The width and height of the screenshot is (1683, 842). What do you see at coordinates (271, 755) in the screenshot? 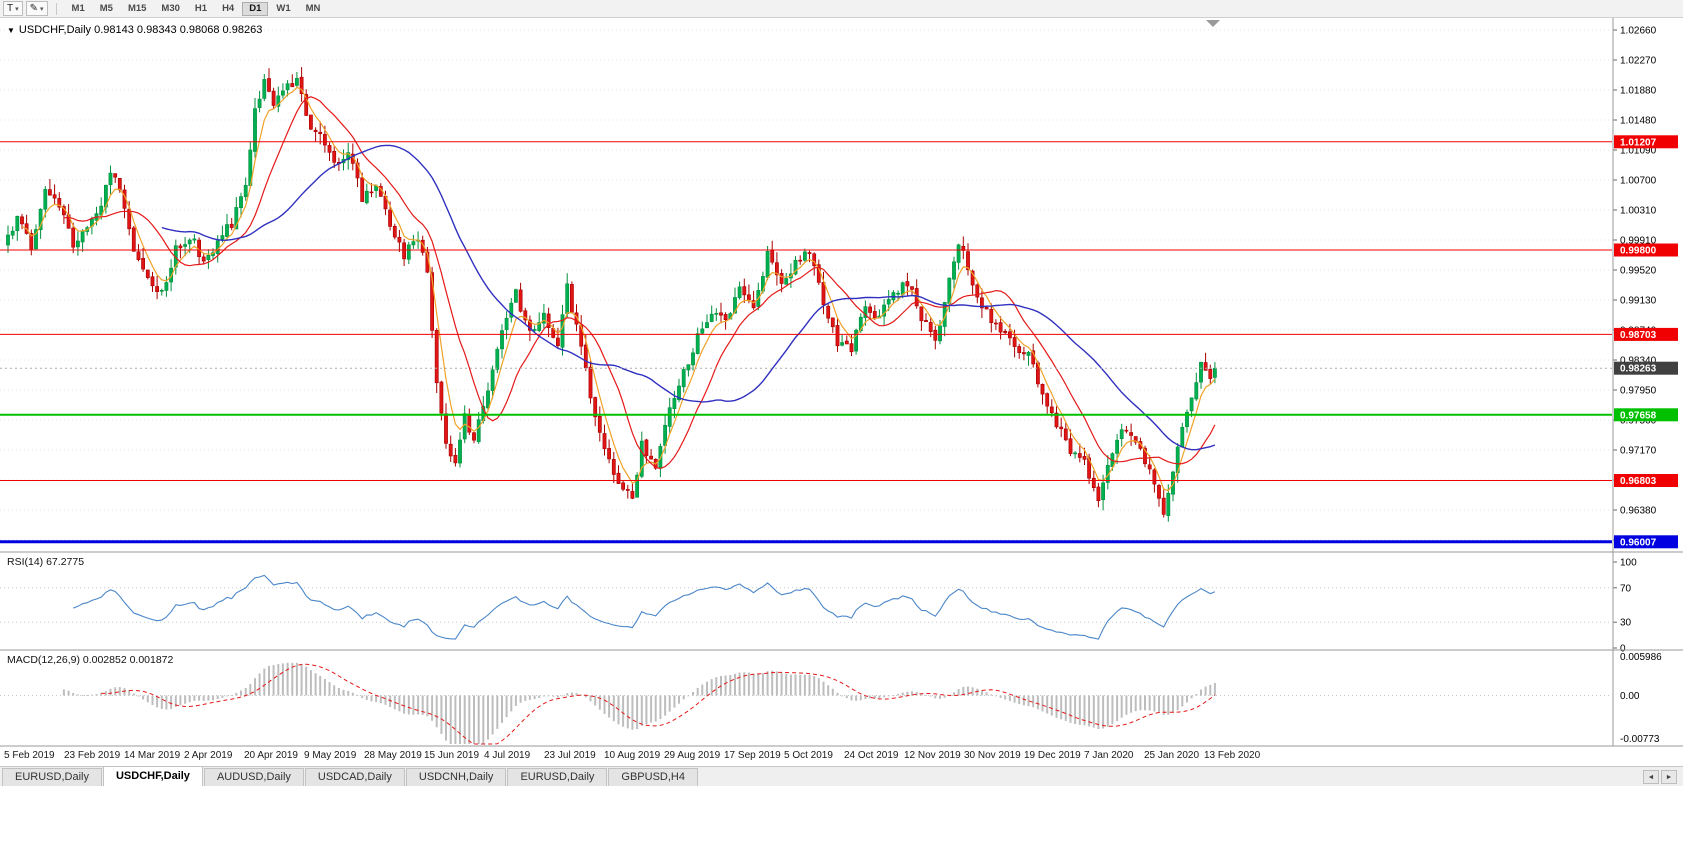
I see `date-axis-label: 20 Apr 2019` at bounding box center [271, 755].